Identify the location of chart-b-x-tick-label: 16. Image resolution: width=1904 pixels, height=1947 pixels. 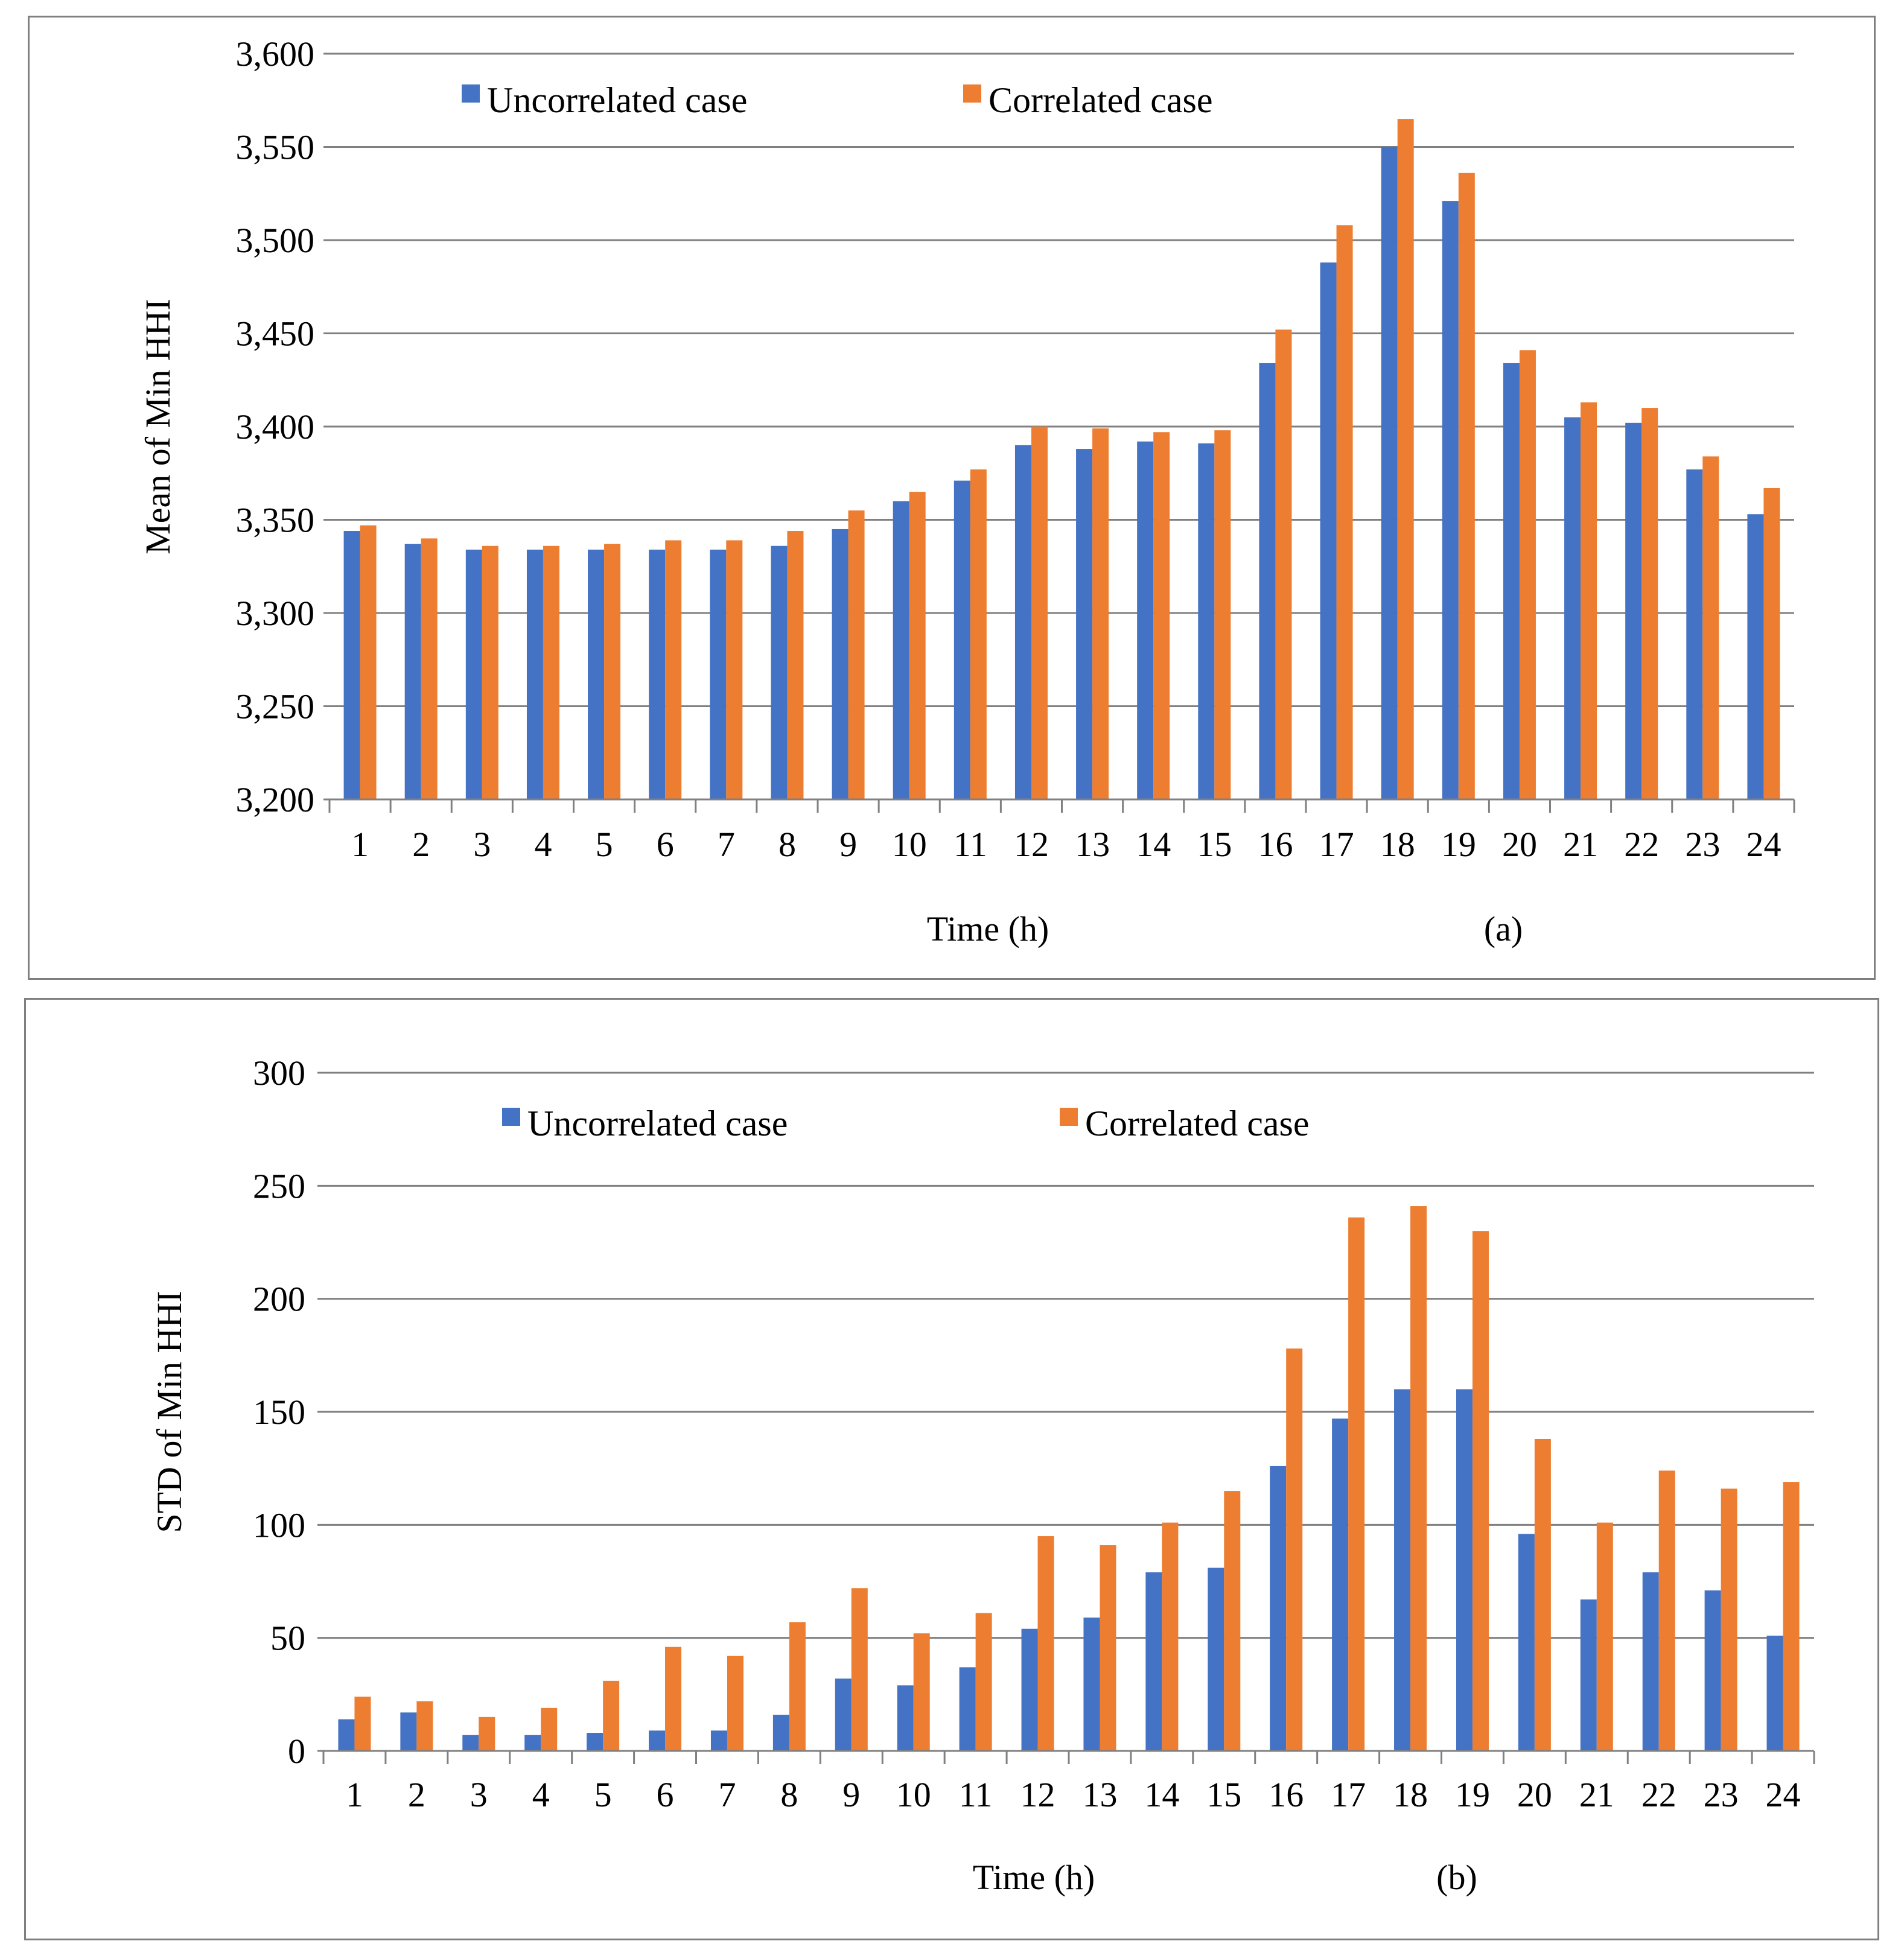
(1286, 1794).